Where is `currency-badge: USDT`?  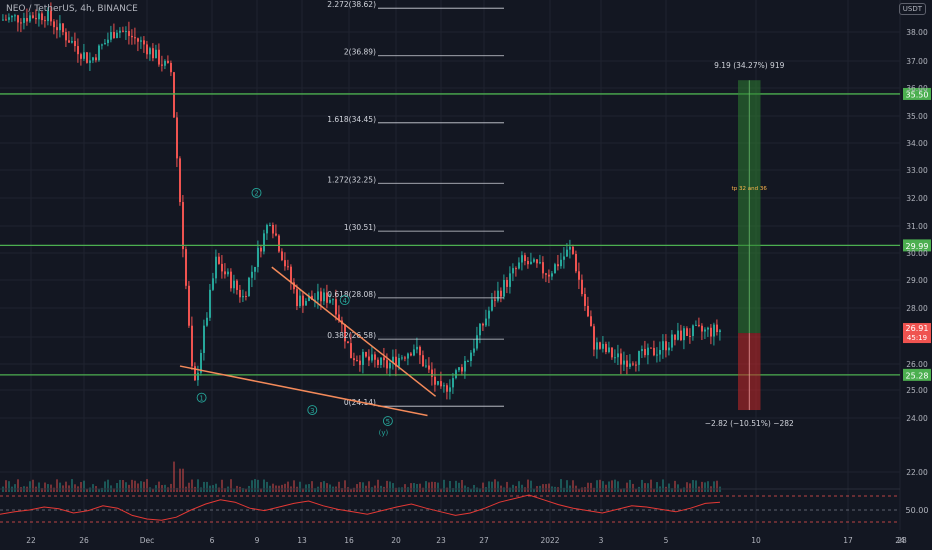
currency-badge: USDT is located at coordinates (912, 9).